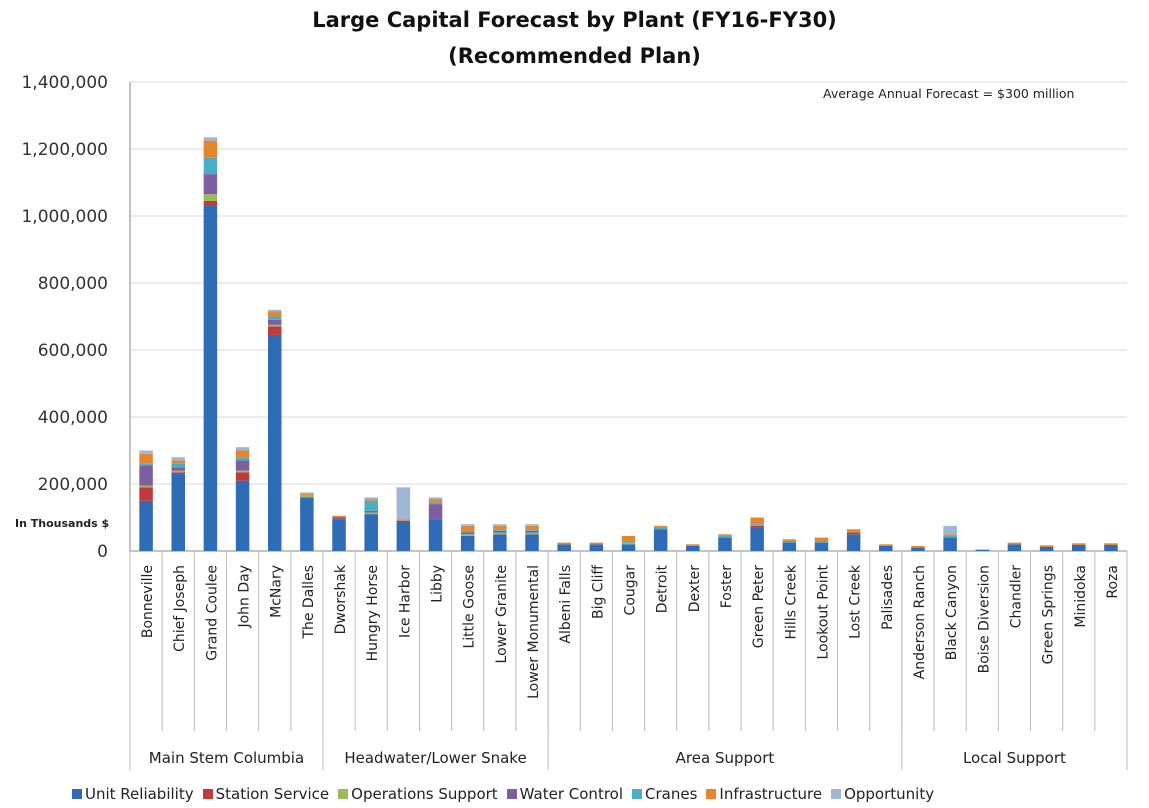 The width and height of the screenshot is (1149, 808). Describe the element at coordinates (631, 590) in the screenshot. I see `x-tick-label: Cougar` at that location.